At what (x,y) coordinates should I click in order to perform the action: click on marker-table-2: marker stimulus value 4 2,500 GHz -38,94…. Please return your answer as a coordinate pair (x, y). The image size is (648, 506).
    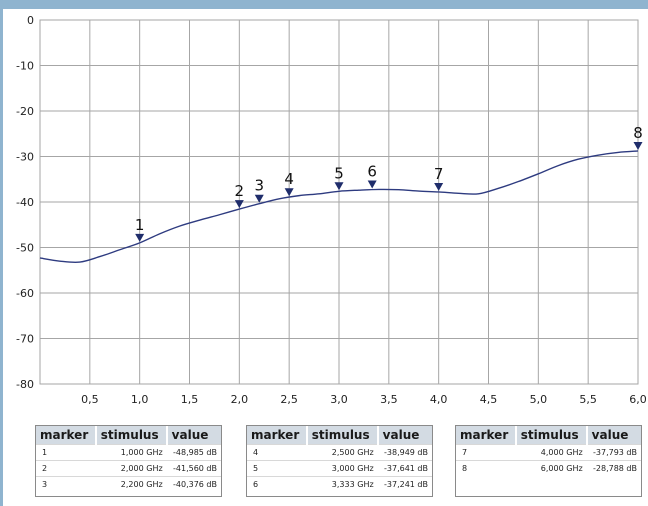
    Looking at the image, I should click on (339, 461).